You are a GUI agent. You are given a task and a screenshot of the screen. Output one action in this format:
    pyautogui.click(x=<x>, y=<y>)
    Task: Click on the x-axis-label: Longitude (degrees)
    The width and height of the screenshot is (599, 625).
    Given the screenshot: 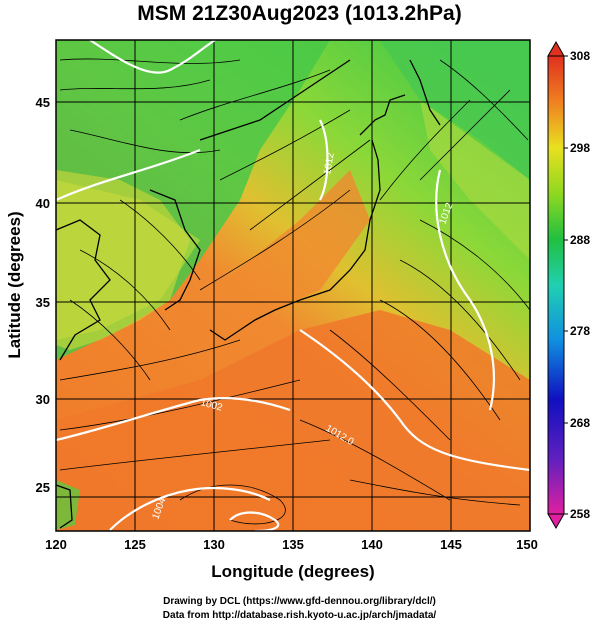 What is the action you would take?
    pyautogui.click(x=292, y=571)
    